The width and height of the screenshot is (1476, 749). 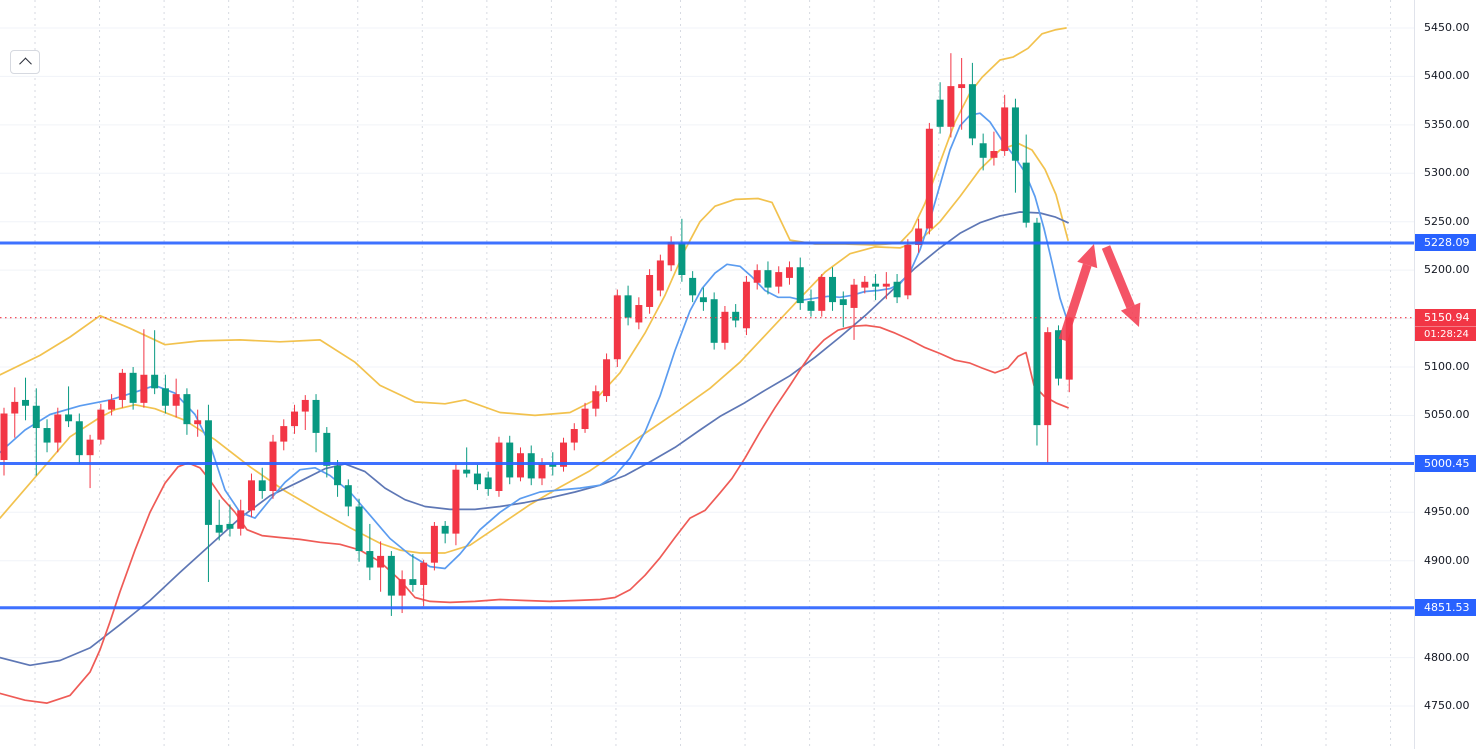 I want to click on axis-tick: 5200.00, so click(x=1447, y=270).